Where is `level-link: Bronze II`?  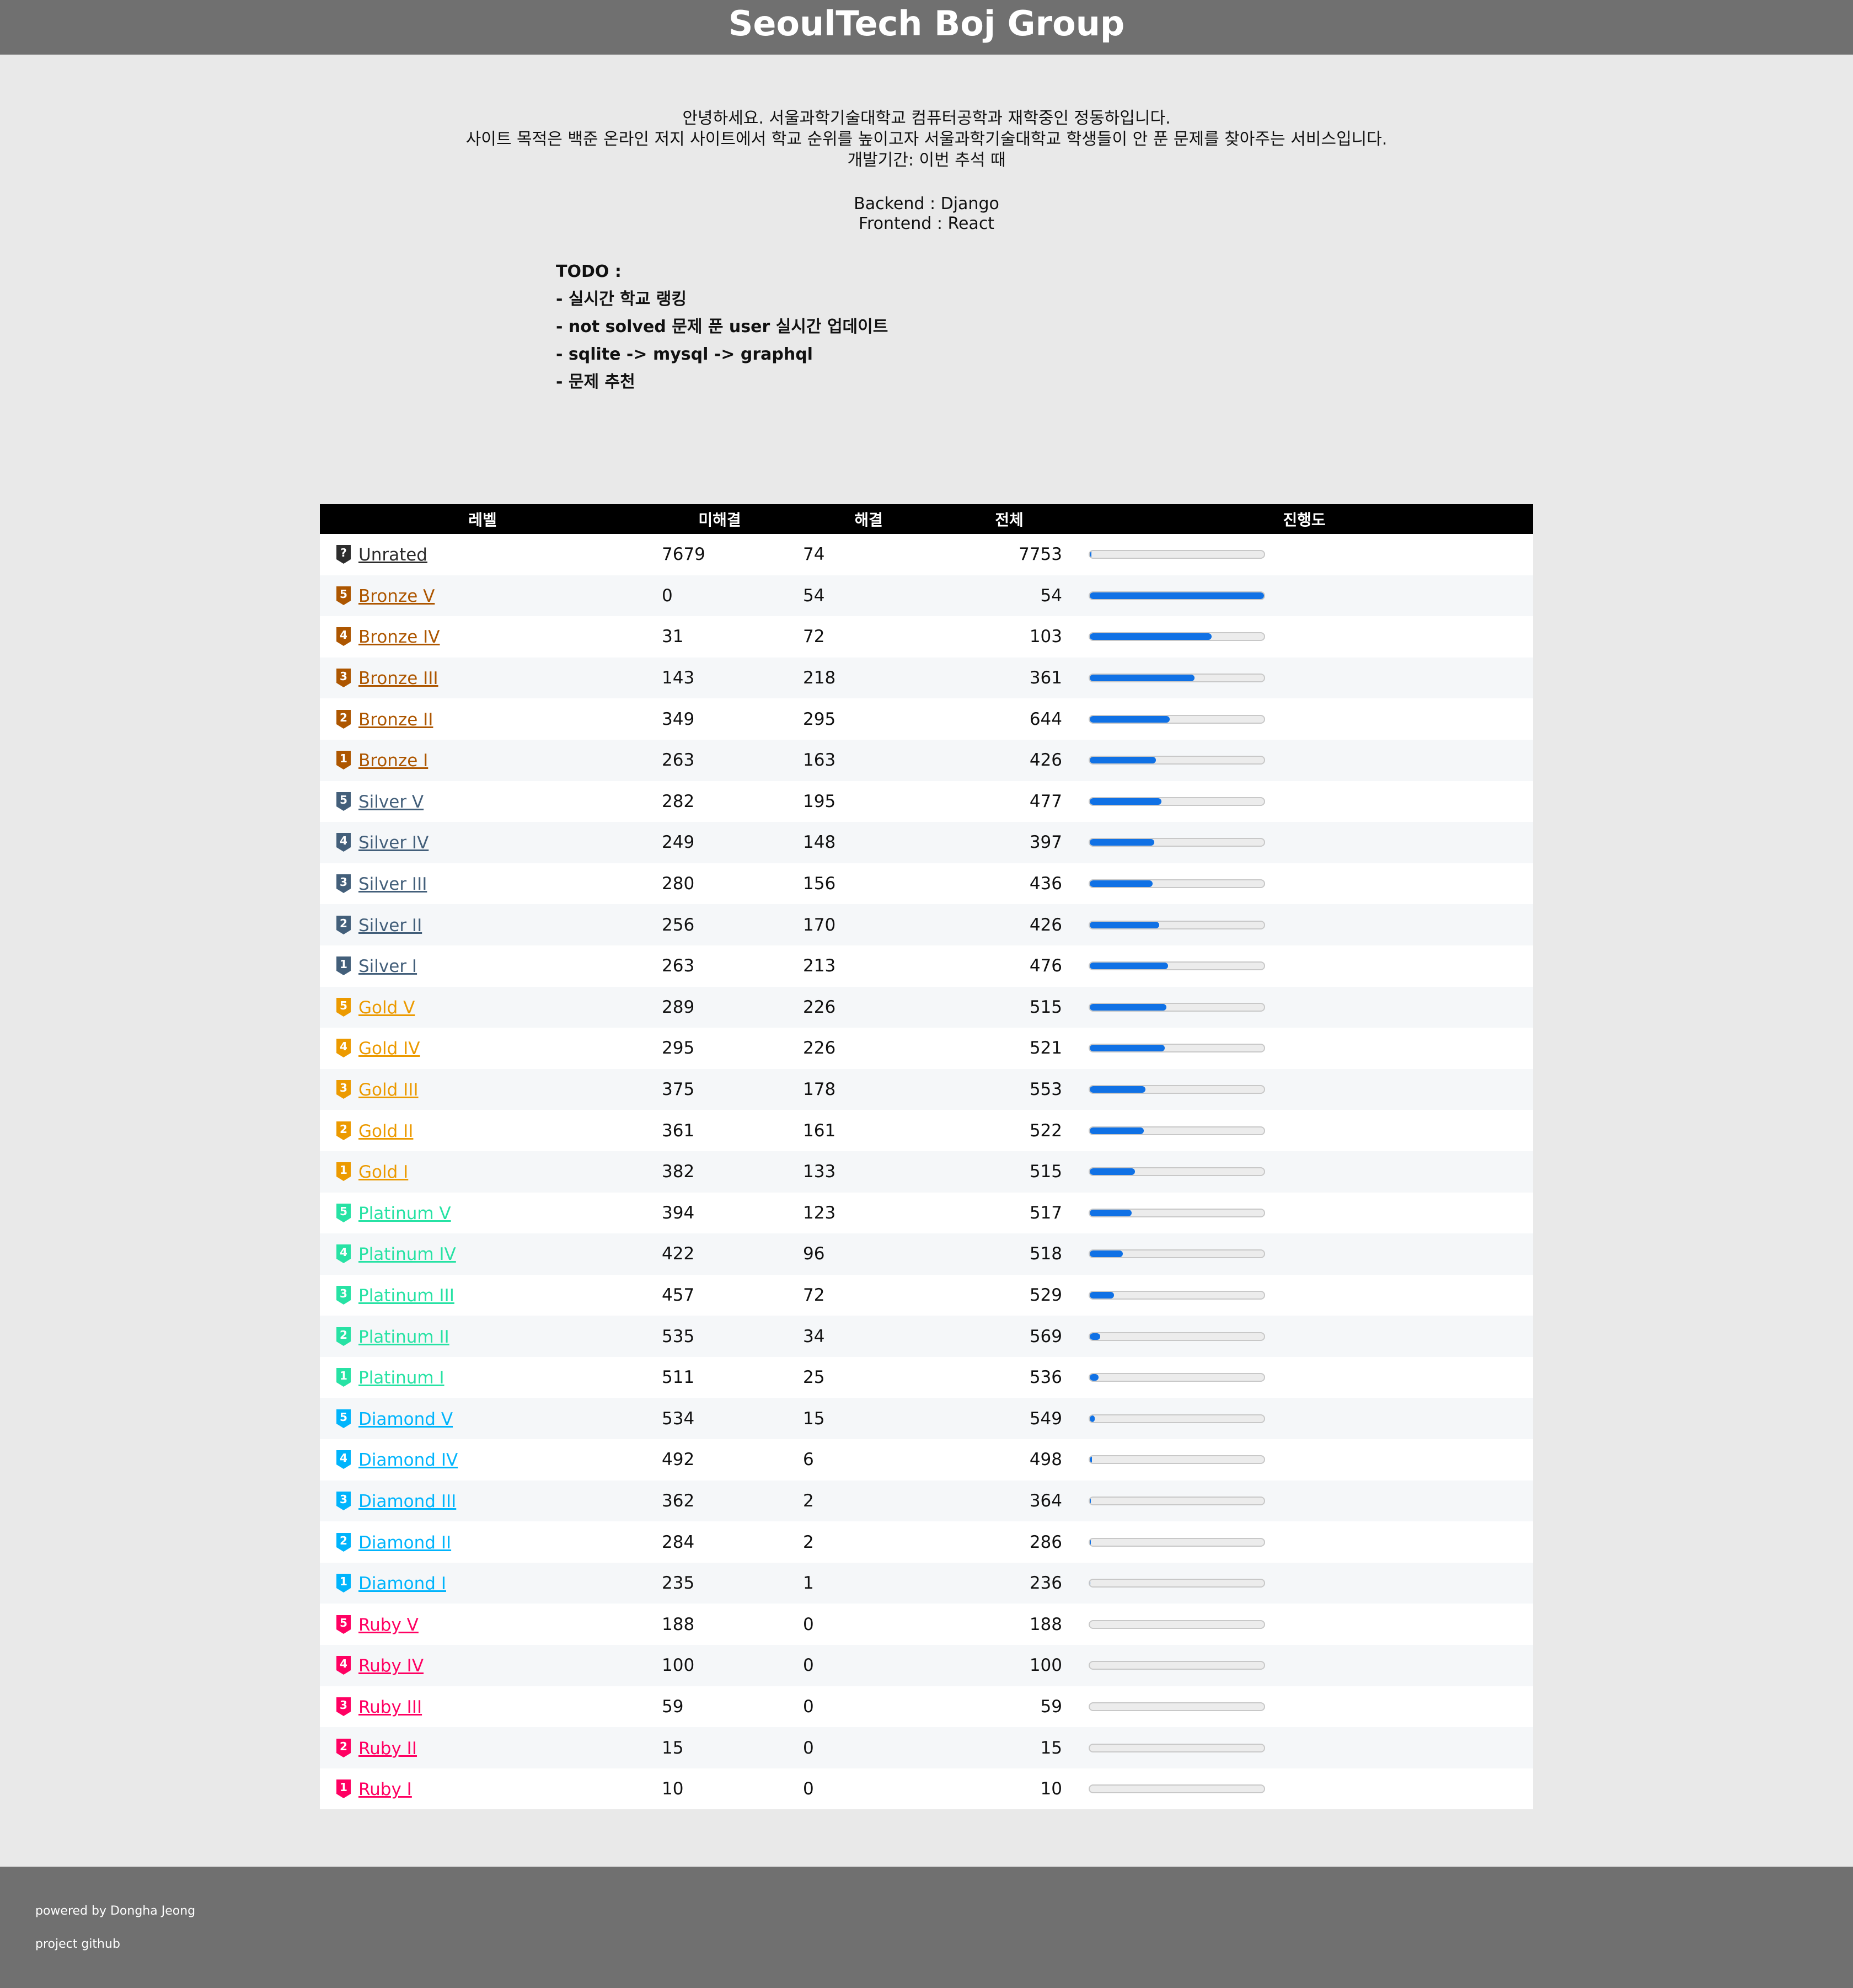 level-link: Bronze II is located at coordinates (395, 719).